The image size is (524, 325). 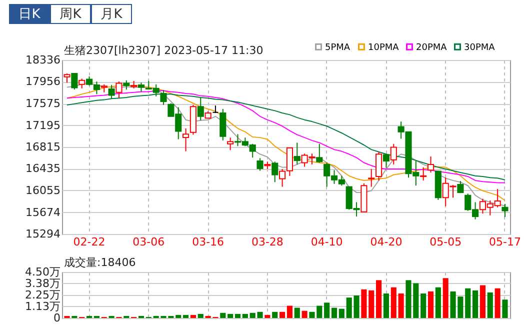 What do you see at coordinates (148, 242) in the screenshot?
I see `x-tick-label: 03-06` at bounding box center [148, 242].